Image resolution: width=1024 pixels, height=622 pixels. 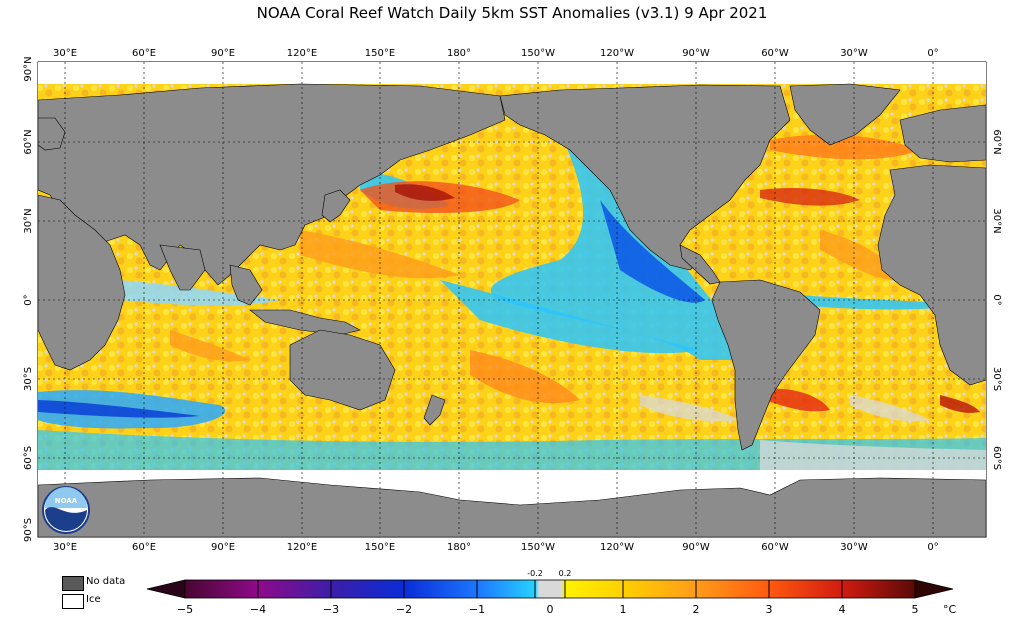 I want to click on colorbar-high-arrow, so click(x=934, y=589).